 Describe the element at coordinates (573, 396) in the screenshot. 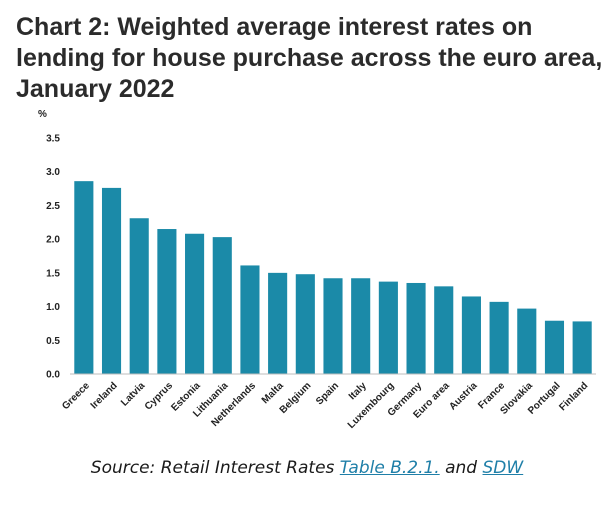

I see `x-tick-label: Finland` at that location.